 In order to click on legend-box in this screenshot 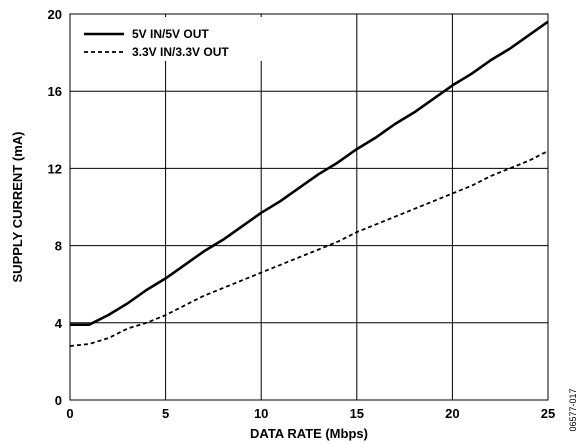, I will do `click(183, 39)`.